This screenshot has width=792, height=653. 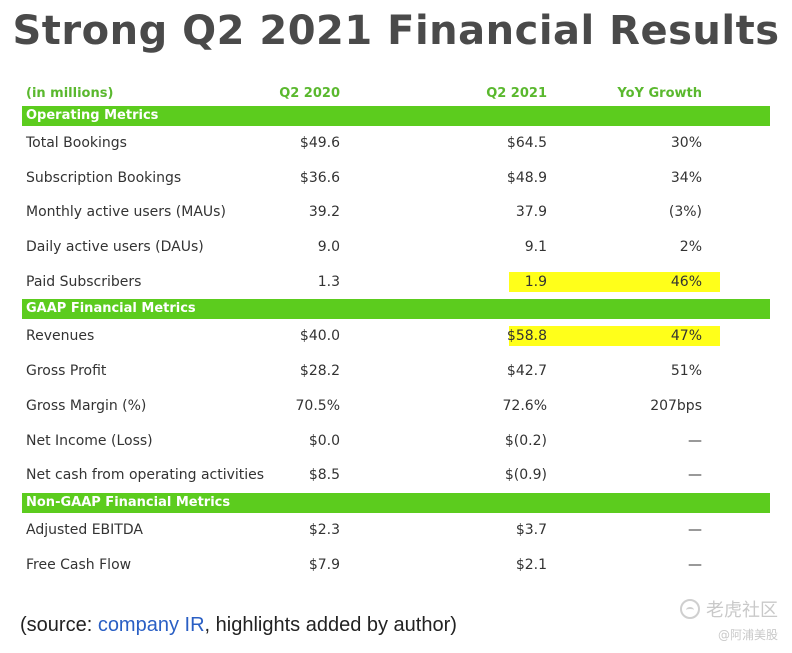 I want to click on row-label: Net Income (Loss), so click(x=89, y=440).